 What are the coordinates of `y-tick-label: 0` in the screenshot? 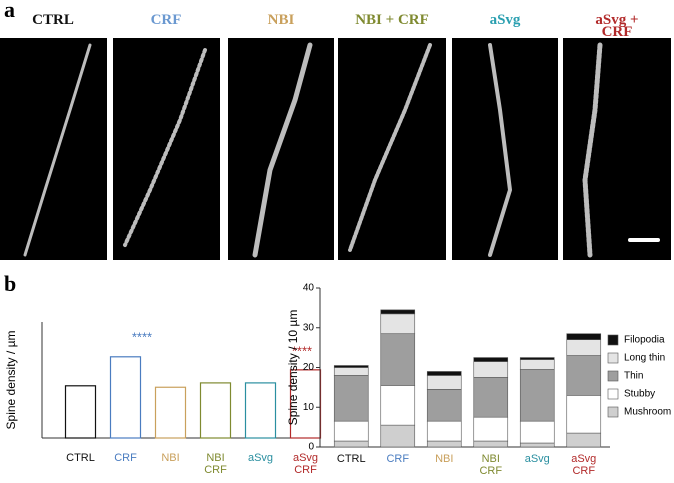 It's located at (311, 447).